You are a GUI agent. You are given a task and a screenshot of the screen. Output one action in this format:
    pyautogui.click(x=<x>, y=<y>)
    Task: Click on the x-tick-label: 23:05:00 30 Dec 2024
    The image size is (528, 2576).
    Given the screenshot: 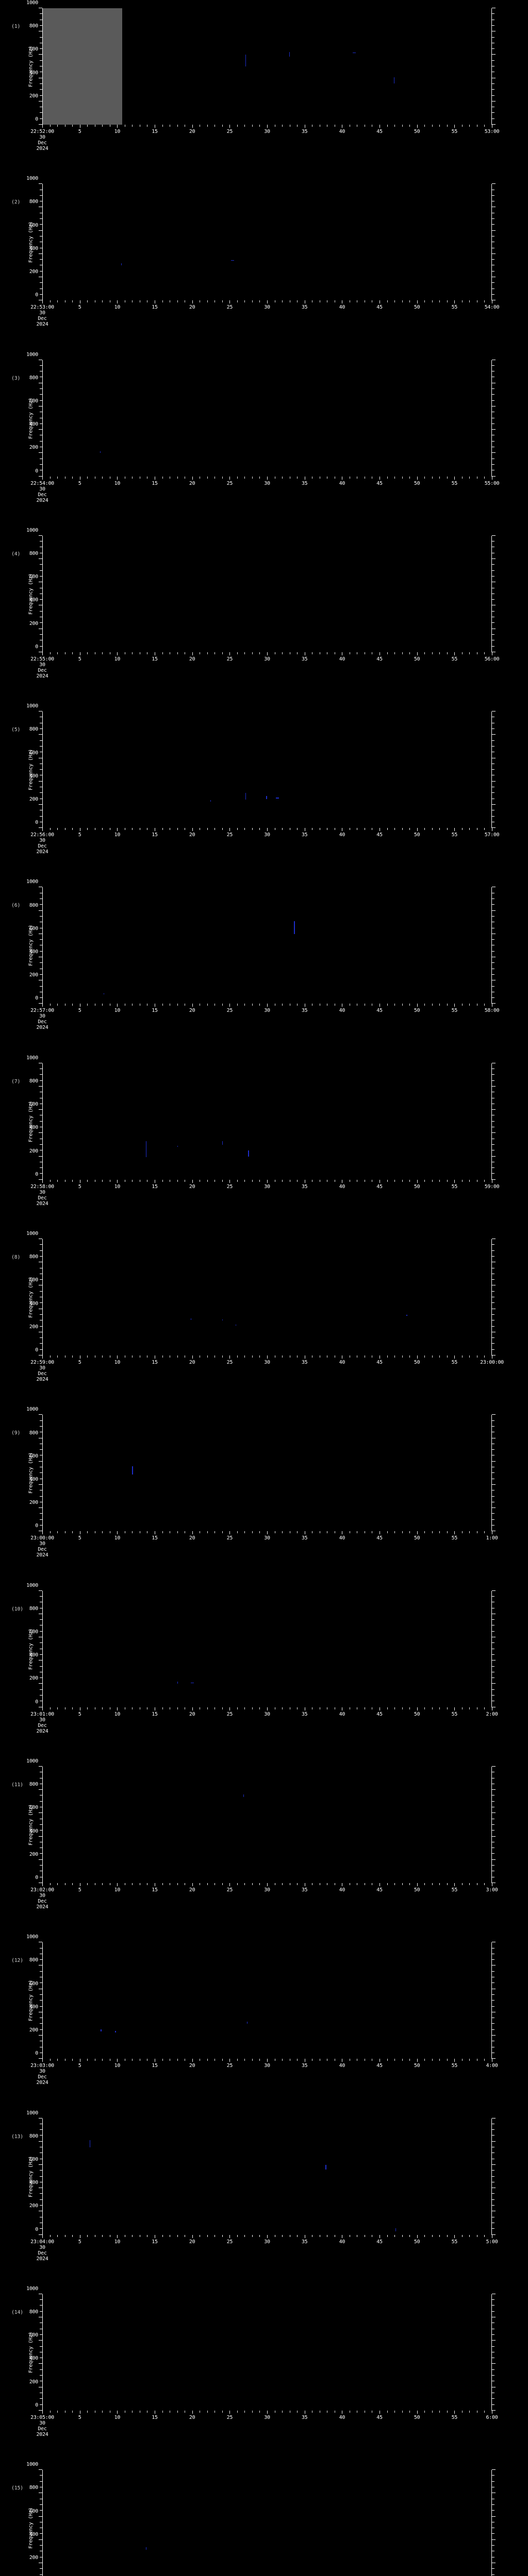 What is the action you would take?
    pyautogui.click(x=42, y=2426)
    